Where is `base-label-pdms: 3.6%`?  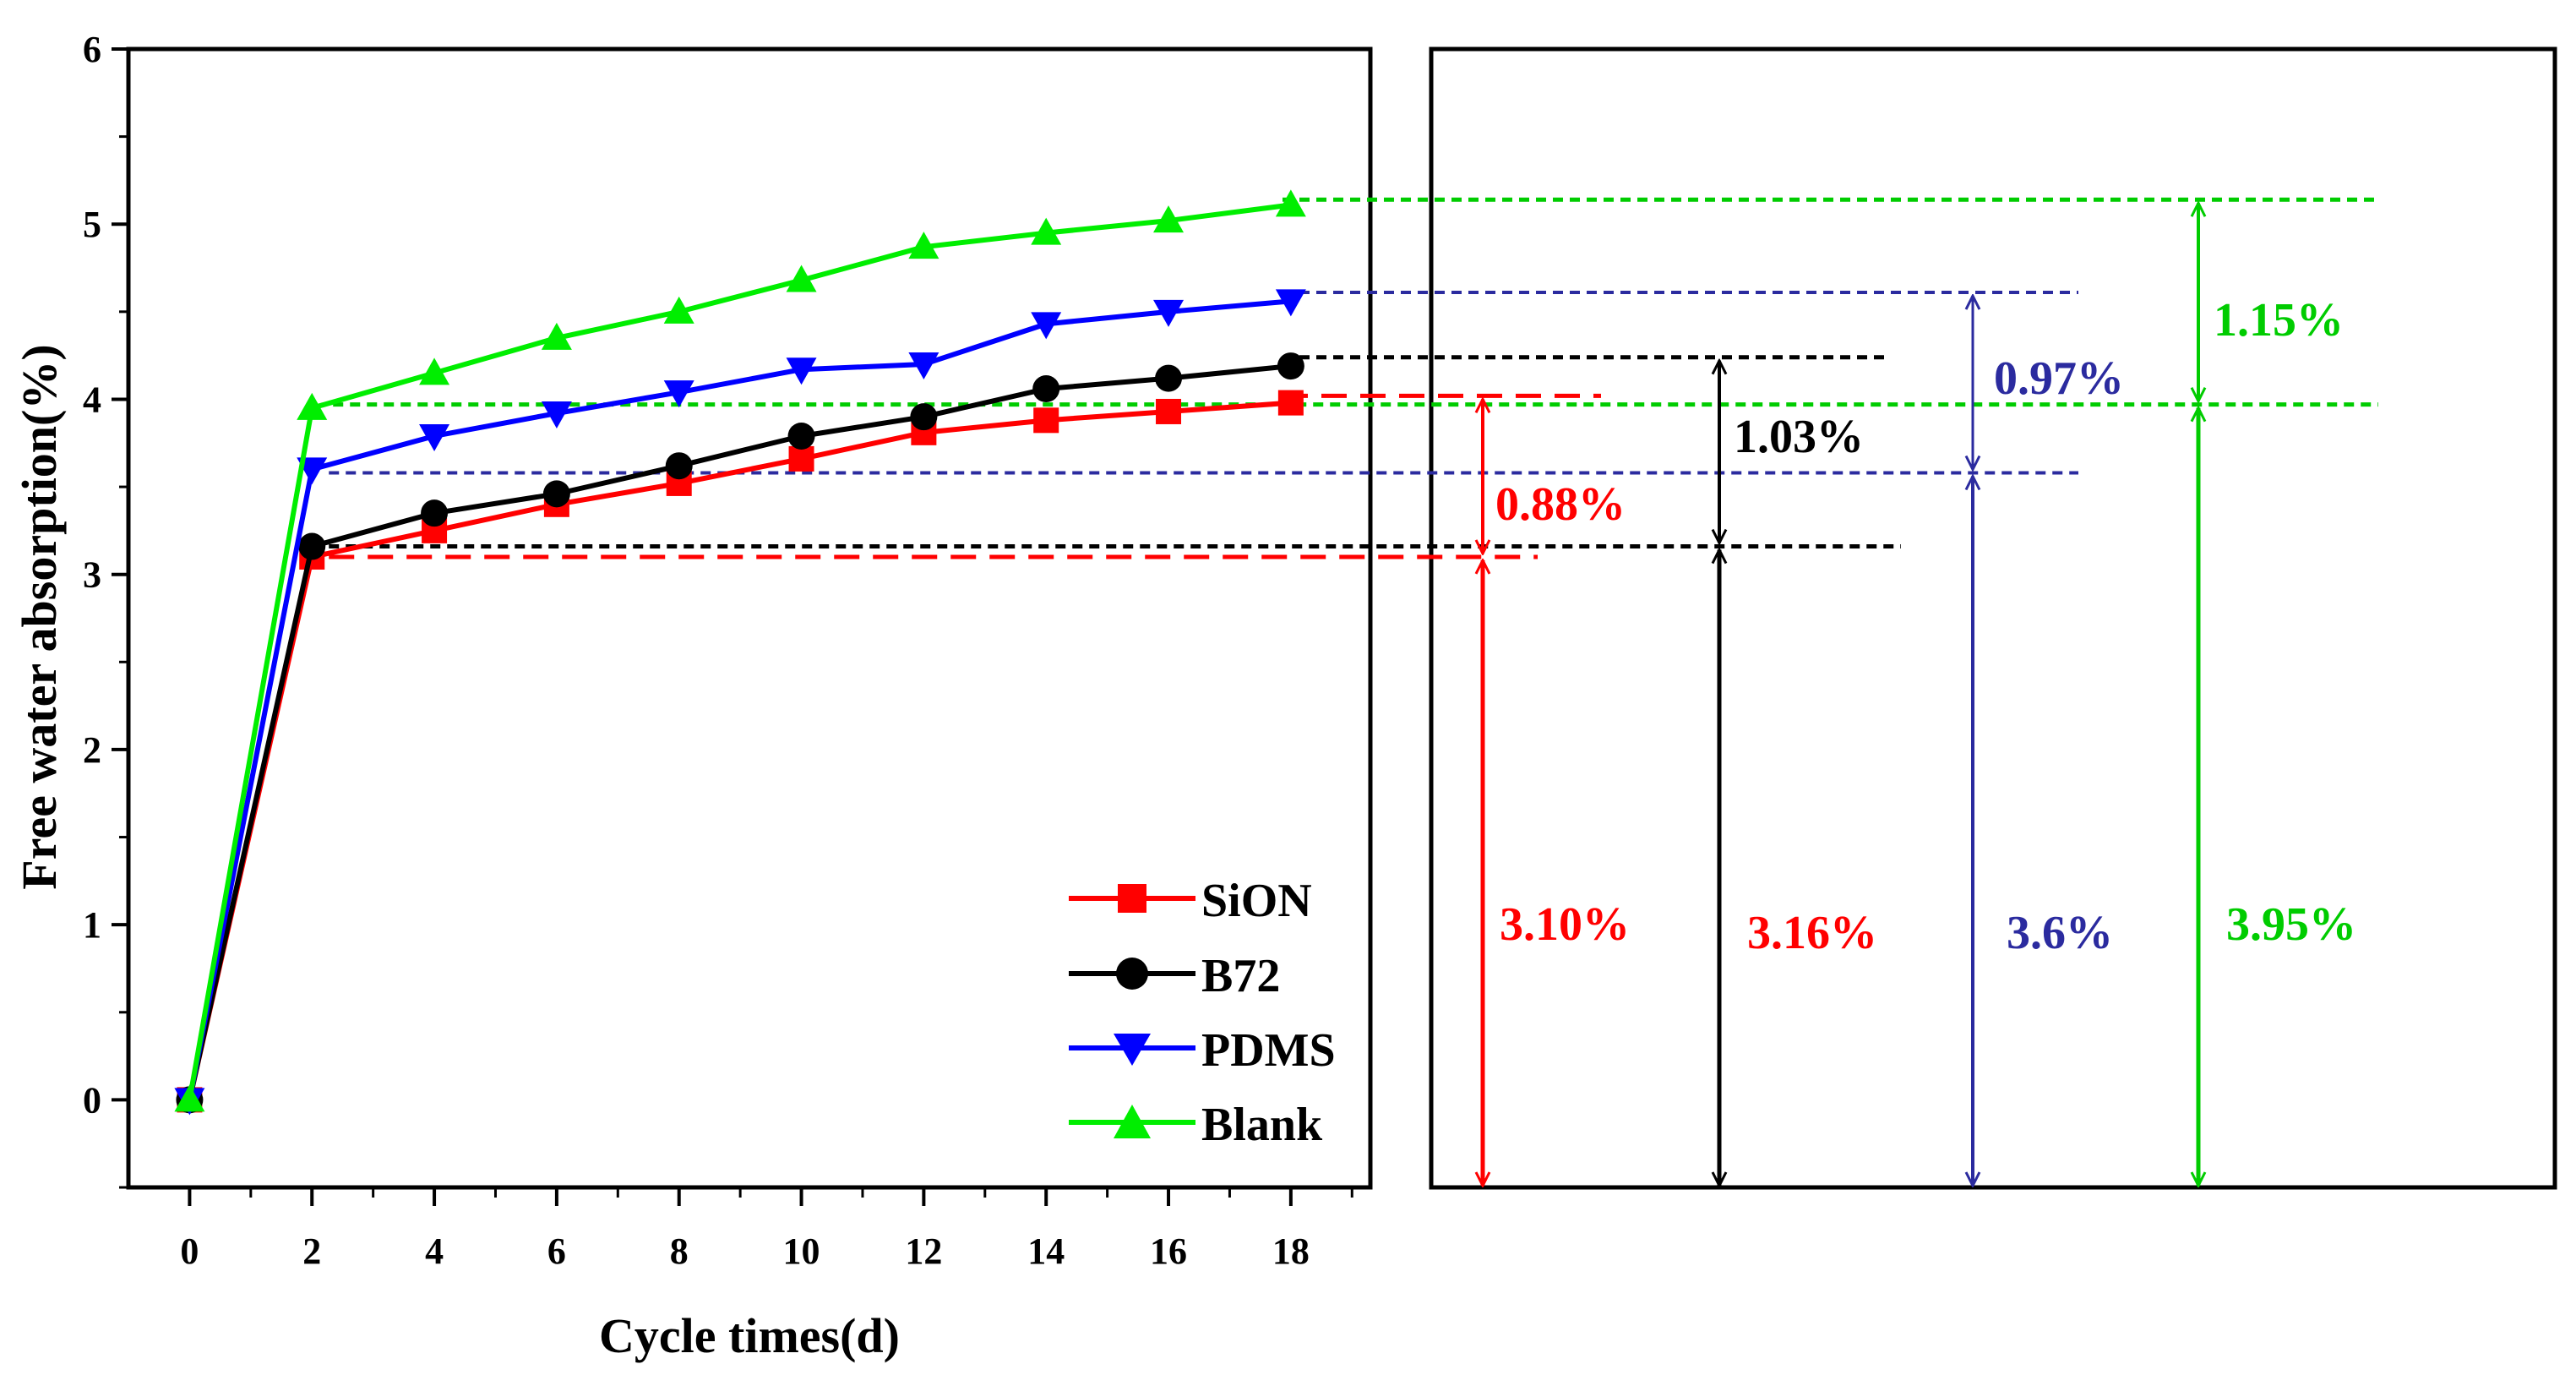 base-label-pdms: 3.6% is located at coordinates (2060, 933).